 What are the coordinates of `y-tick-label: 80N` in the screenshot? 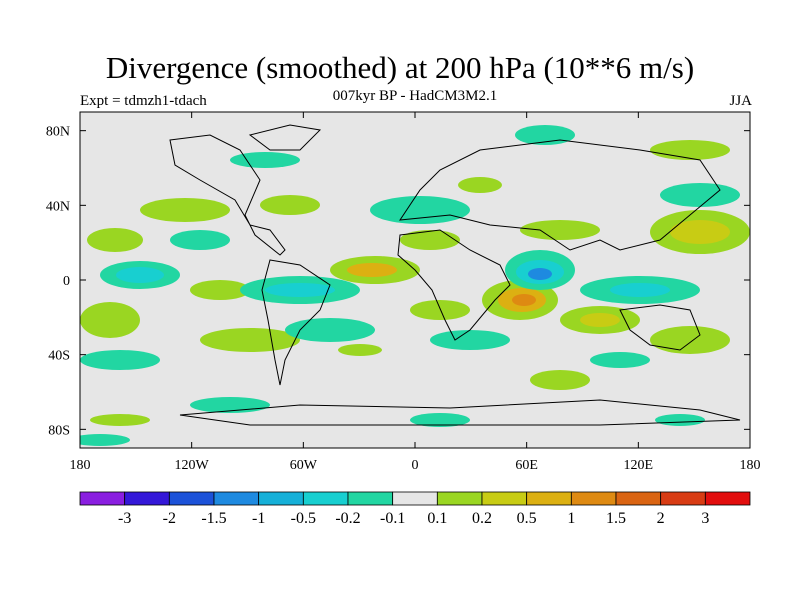 It's located at (58, 132).